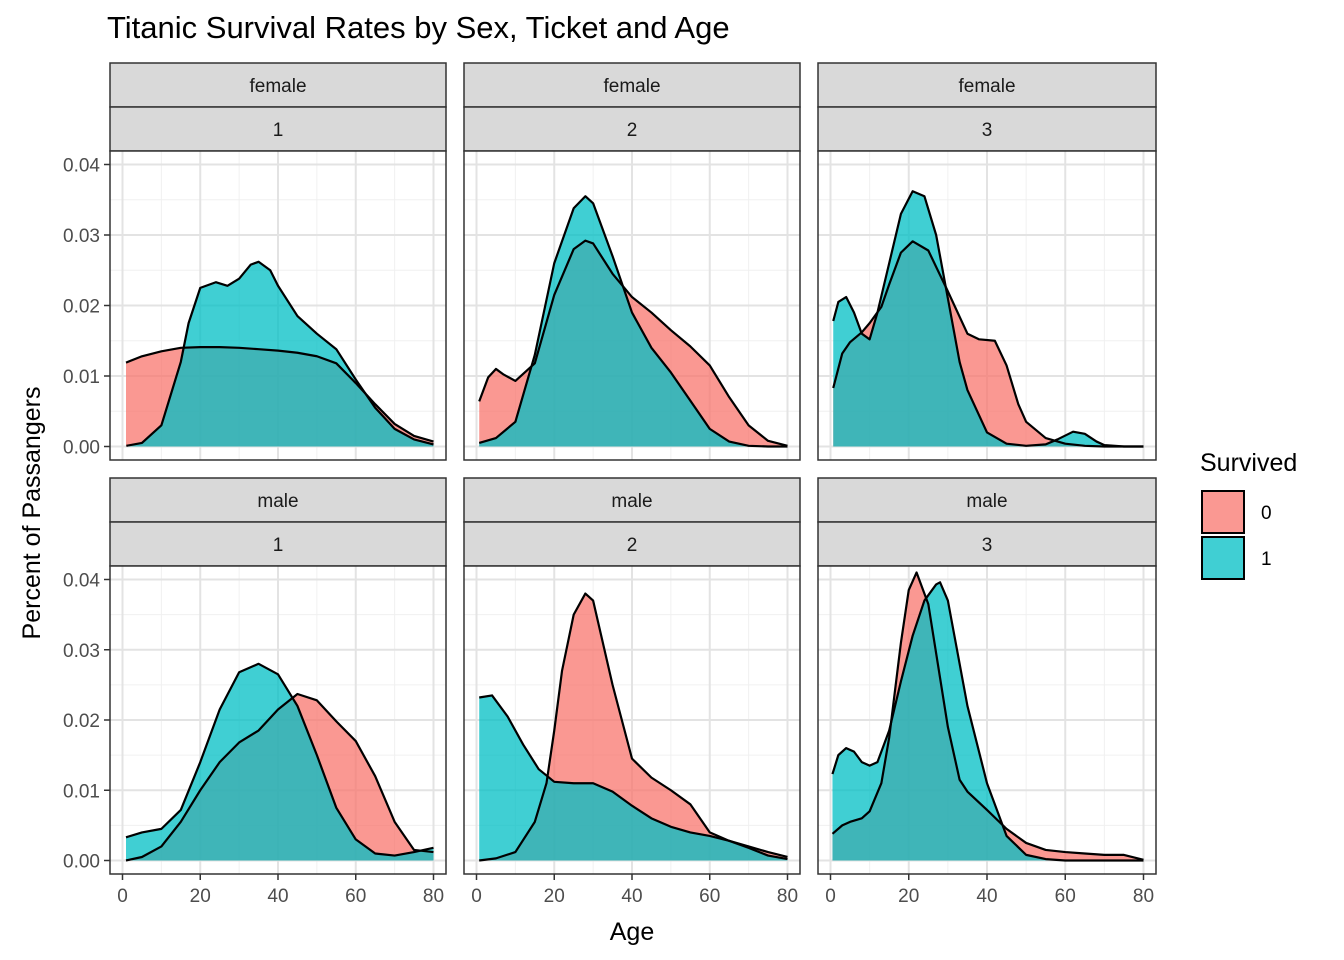 The image size is (1344, 960). What do you see at coordinates (32, 513) in the screenshot?
I see `y-axis-title: Percent of Passangers` at bounding box center [32, 513].